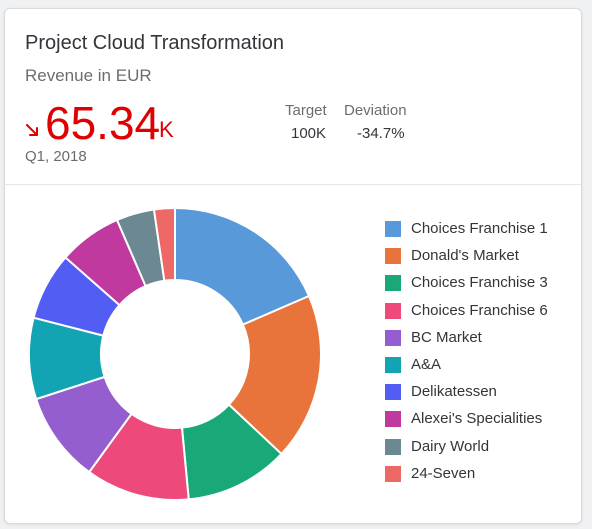 This screenshot has width=592, height=529. Describe the element at coordinates (381, 133) in the screenshot. I see `deviation-value: -34.7%` at that location.